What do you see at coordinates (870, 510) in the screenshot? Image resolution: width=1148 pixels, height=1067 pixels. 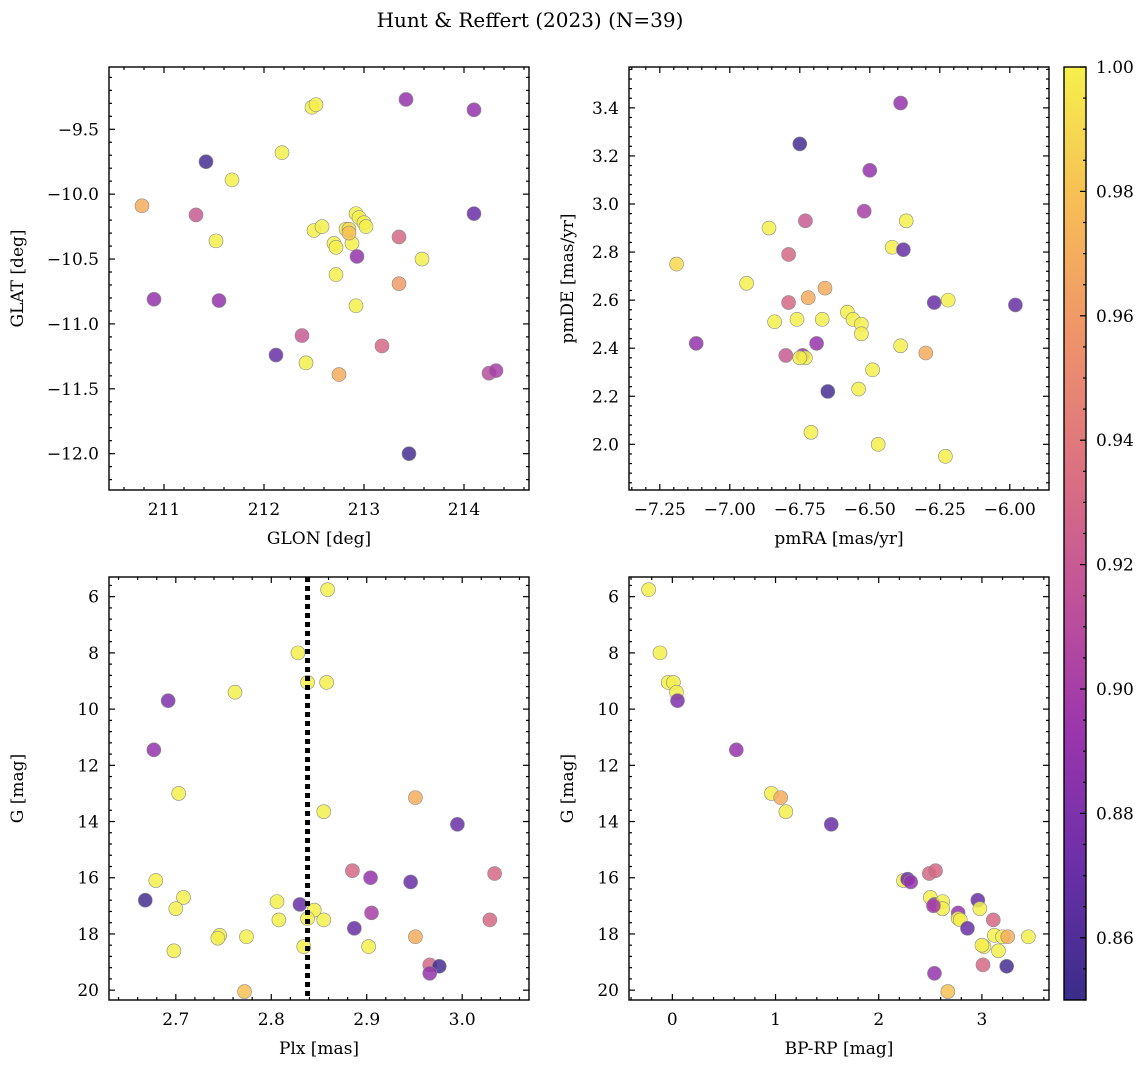 I see `x-tick-label: −6.50` at bounding box center [870, 510].